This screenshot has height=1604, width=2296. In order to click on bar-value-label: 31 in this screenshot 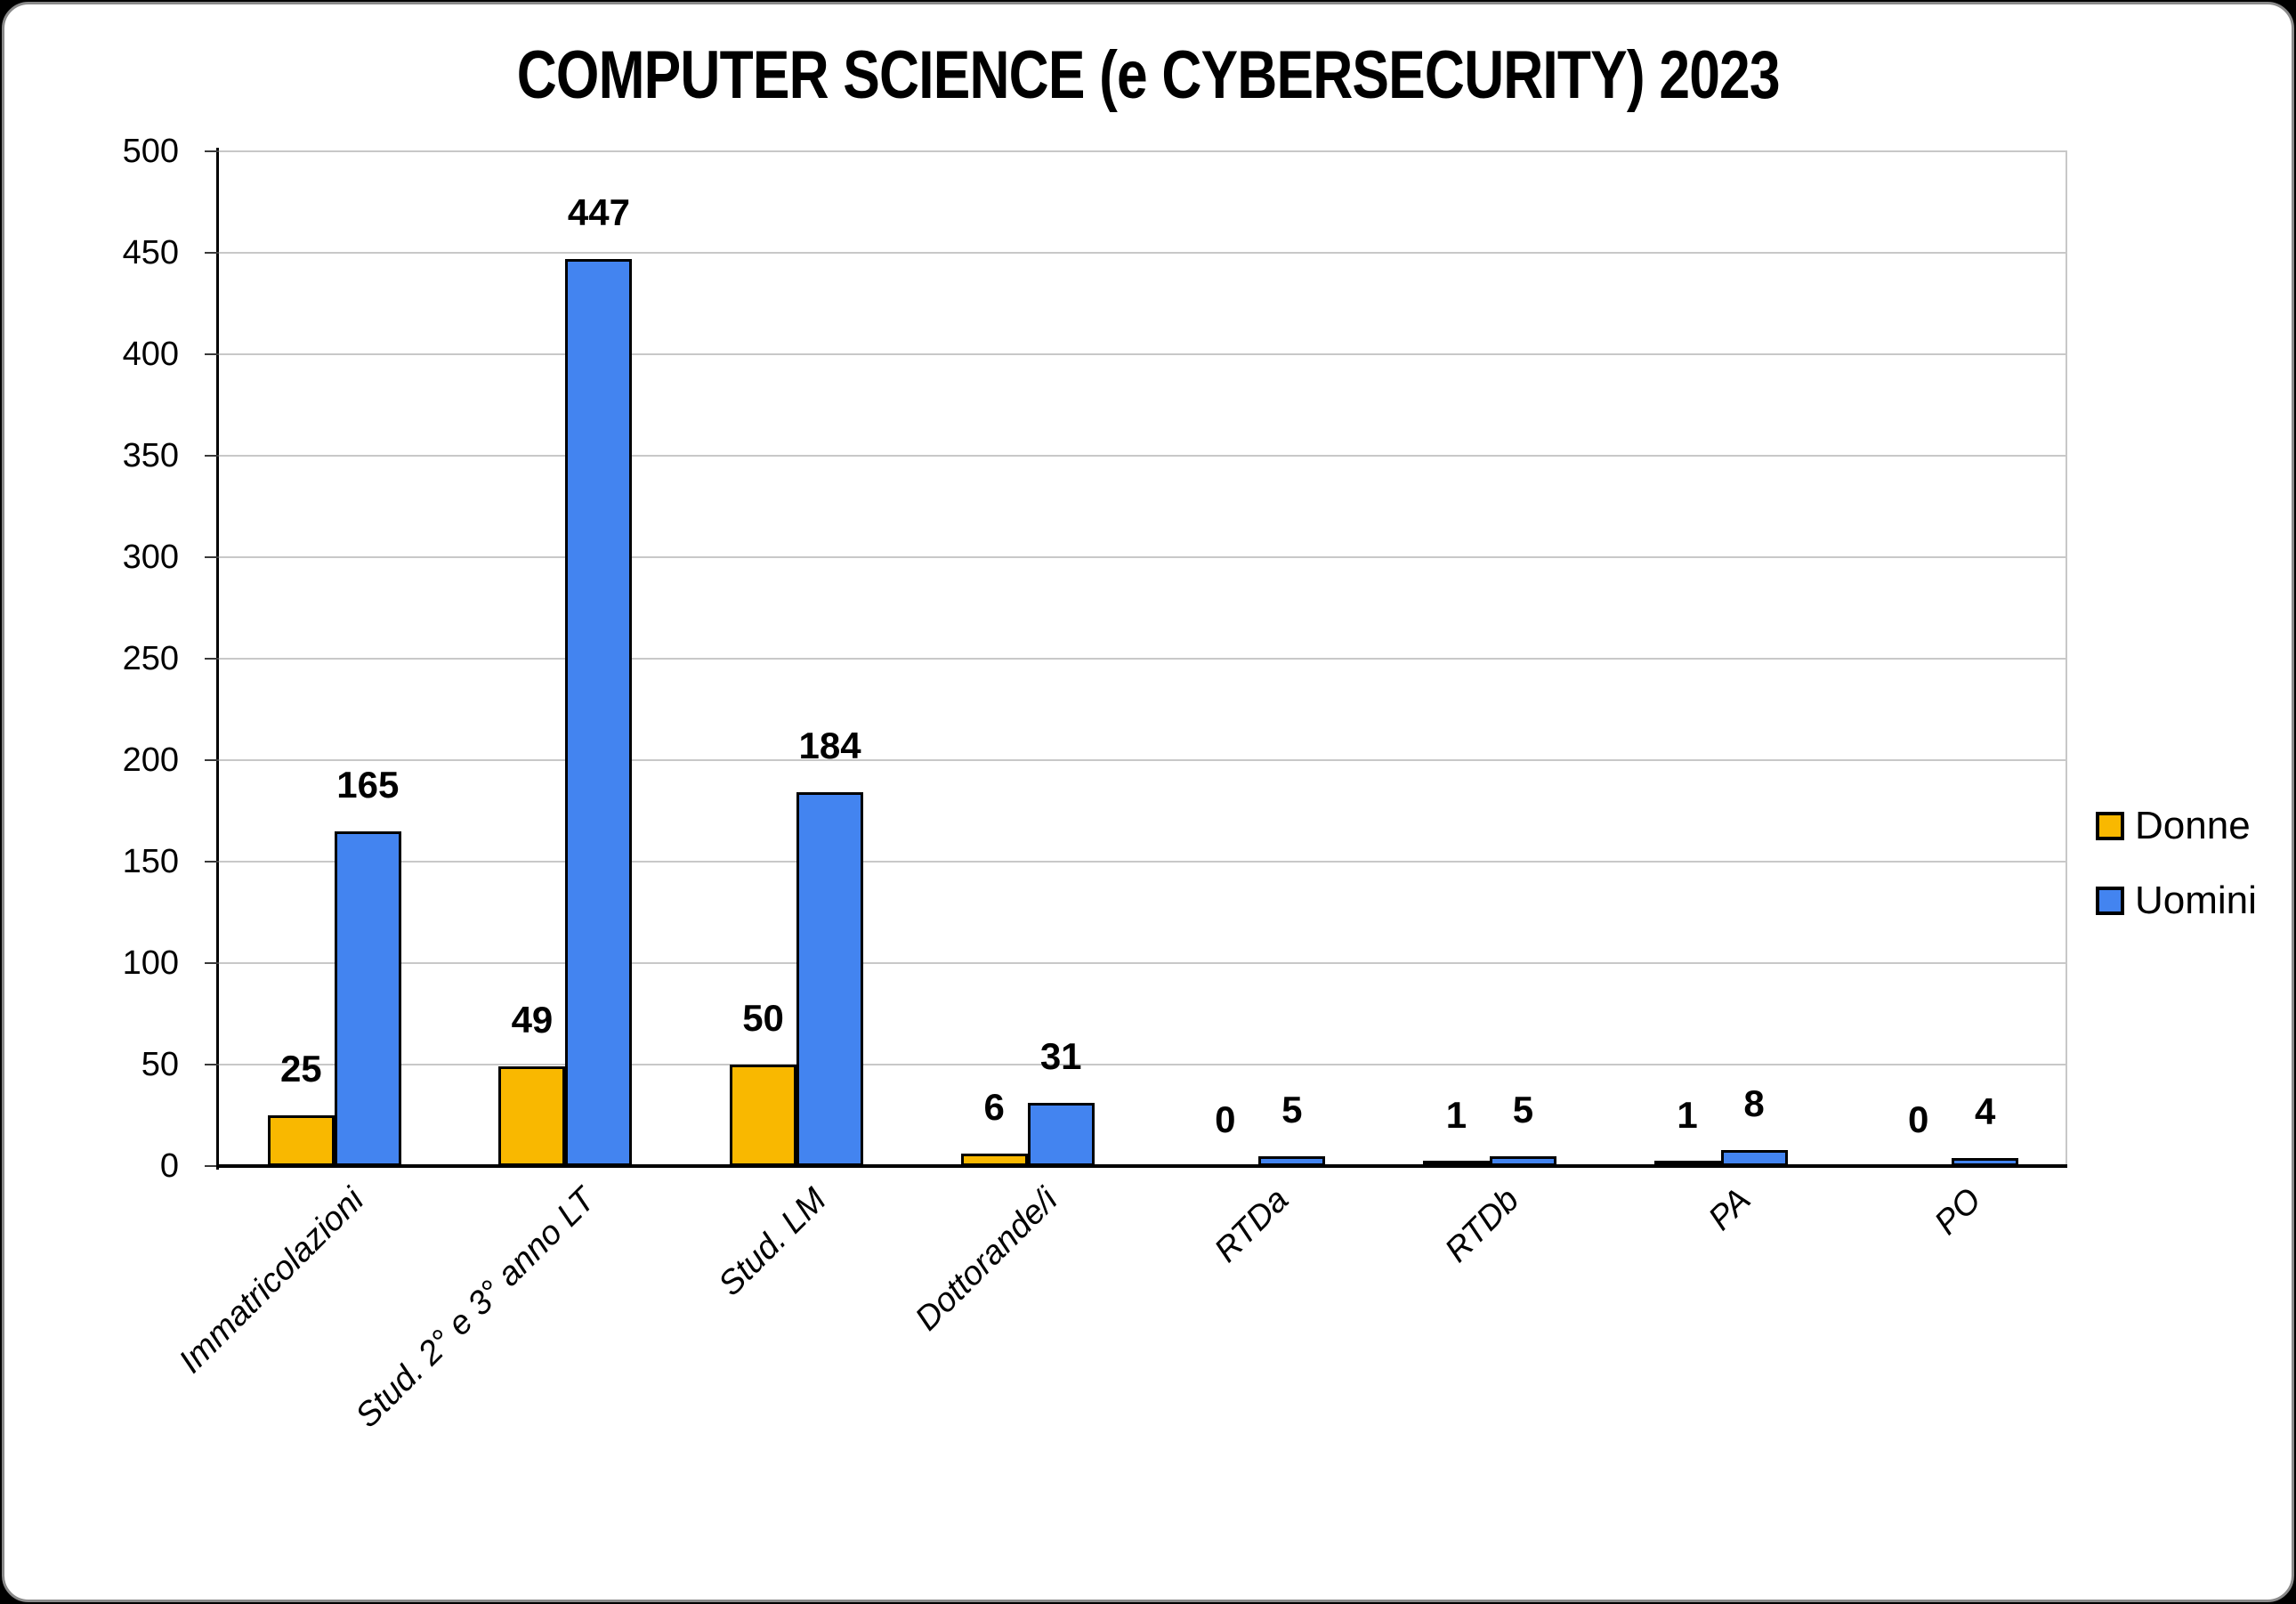, I will do `click(1060, 1056)`.